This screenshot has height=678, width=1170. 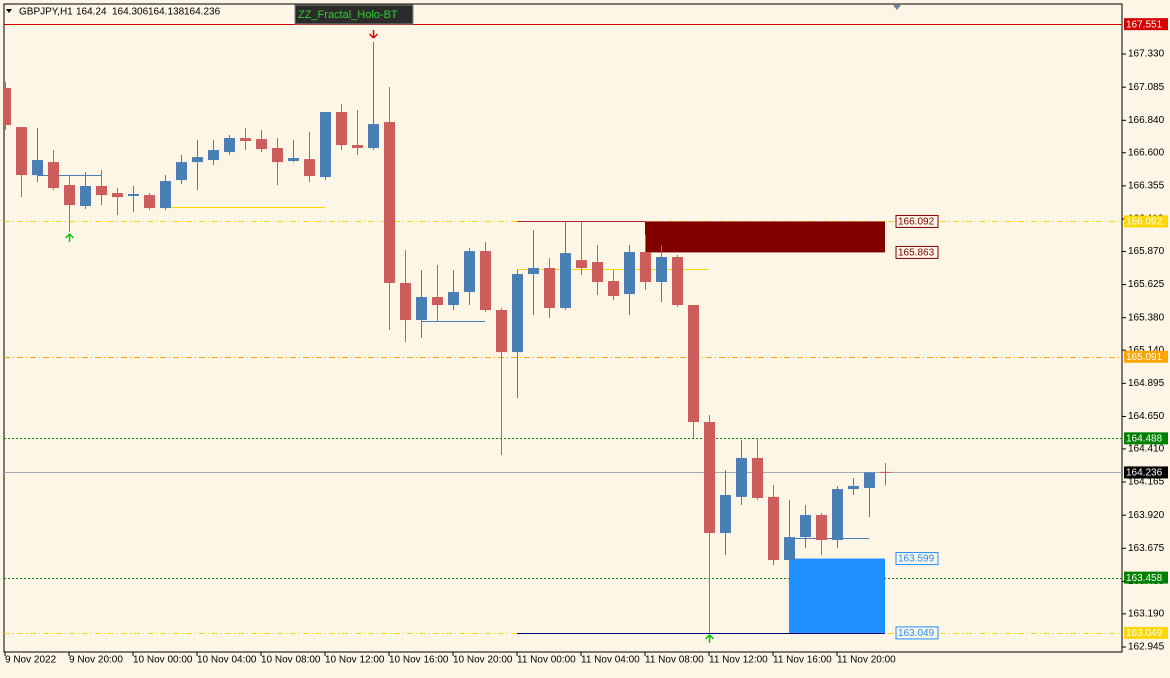 I want to click on zone-price-label: 166.092, so click(x=916, y=222).